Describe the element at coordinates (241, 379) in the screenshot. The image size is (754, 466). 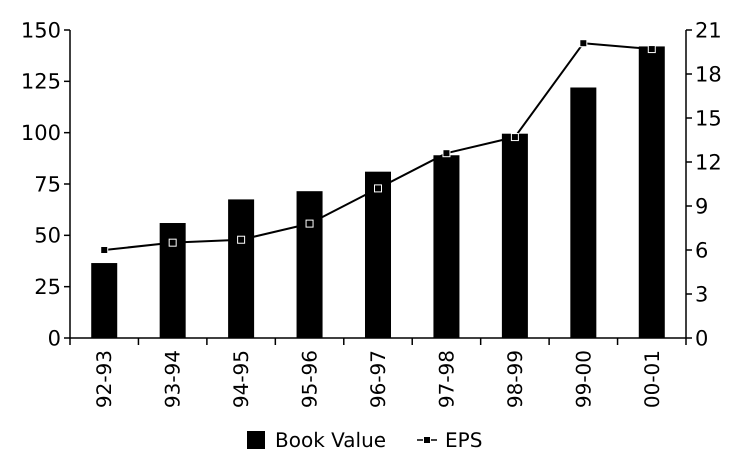
I see `x-tick-label: 94-95` at that location.